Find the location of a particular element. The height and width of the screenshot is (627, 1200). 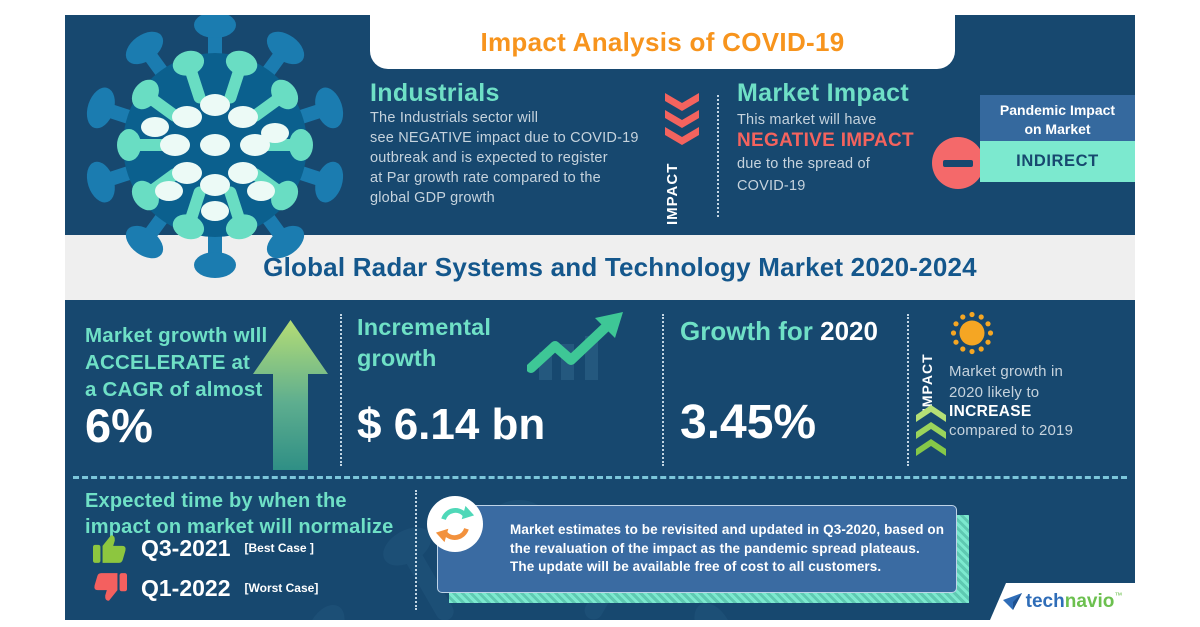

growth-2020-section: Growth for 2020 is located at coordinates (779, 331).